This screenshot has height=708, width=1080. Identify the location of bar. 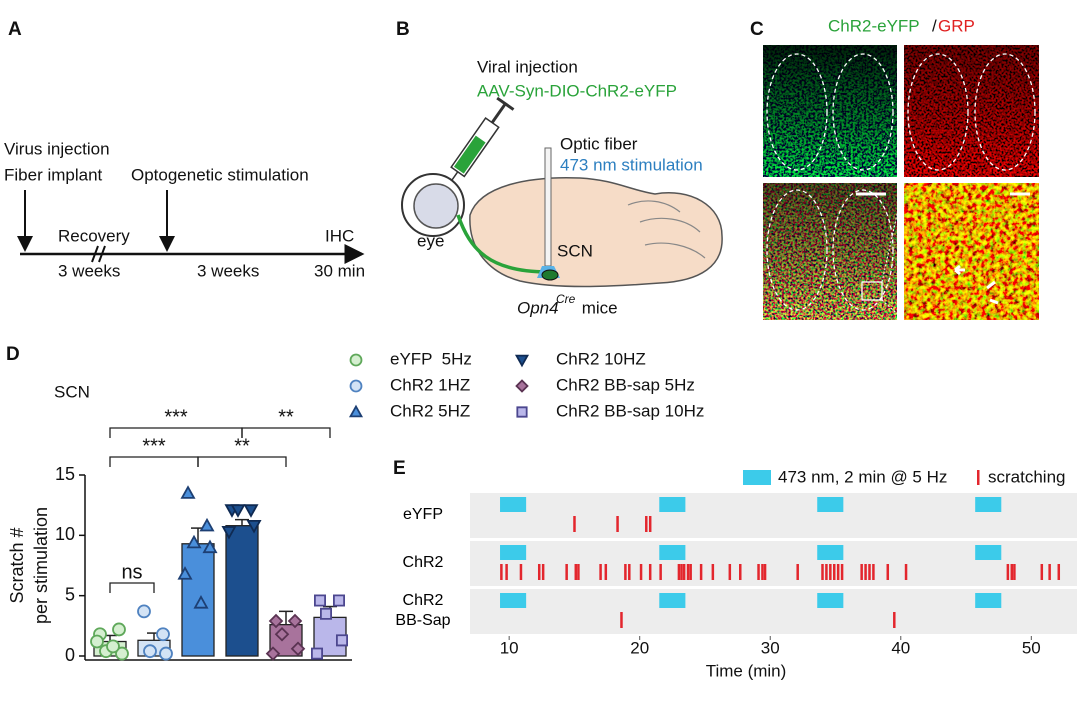
(198, 600).